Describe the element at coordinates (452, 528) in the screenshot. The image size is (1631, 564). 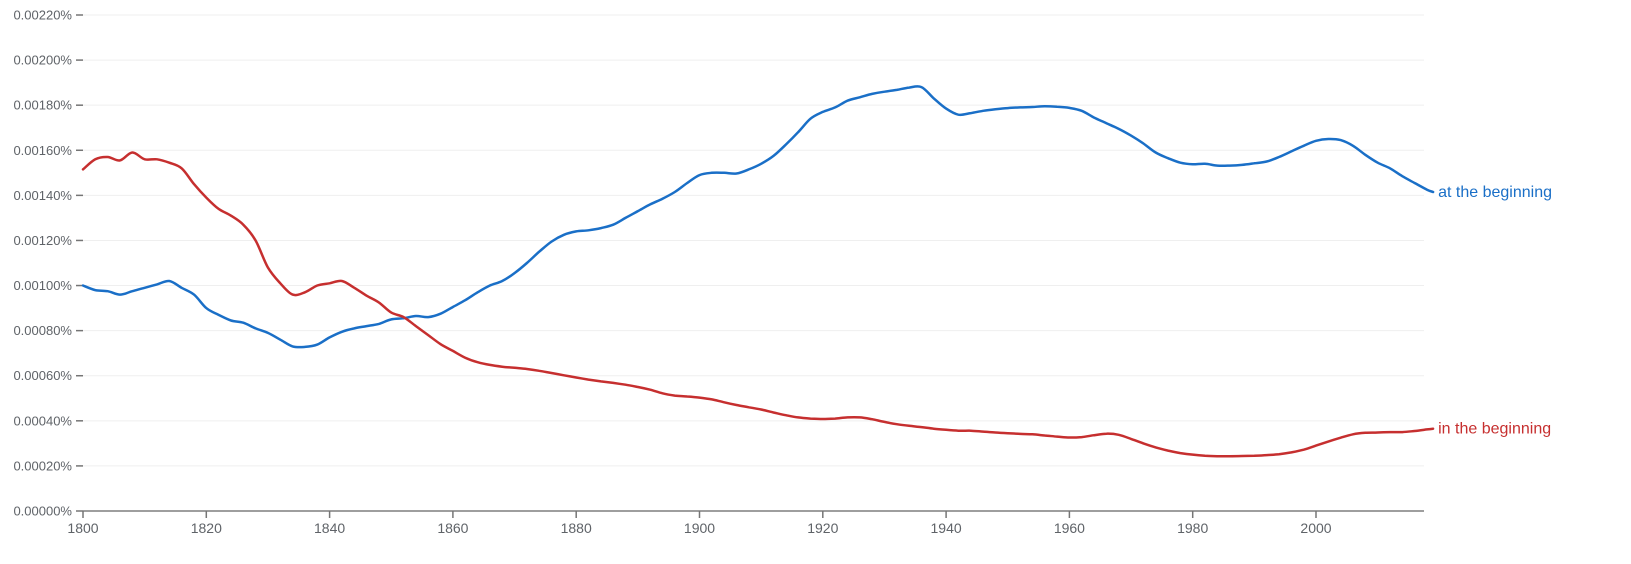
I see `x-tick-label: 1860` at that location.